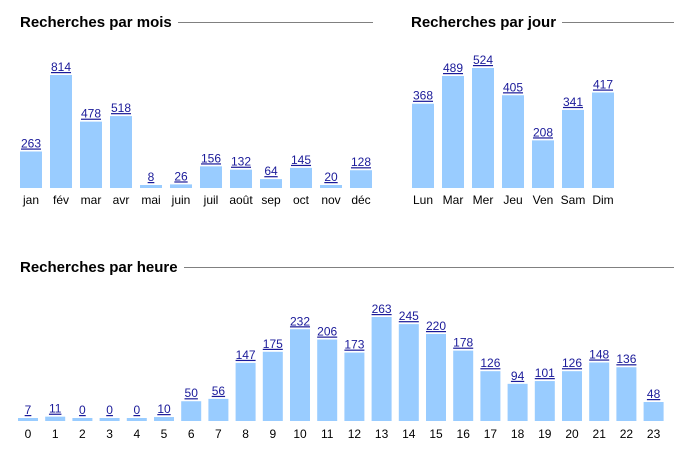 This screenshot has width=688, height=458. I want to click on hour-value-link-16: 178, so click(463, 343).